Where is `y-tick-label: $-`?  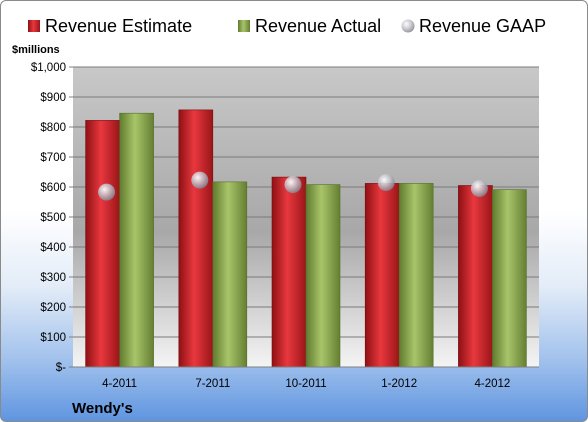
y-tick-label: $- is located at coordinates (61, 368).